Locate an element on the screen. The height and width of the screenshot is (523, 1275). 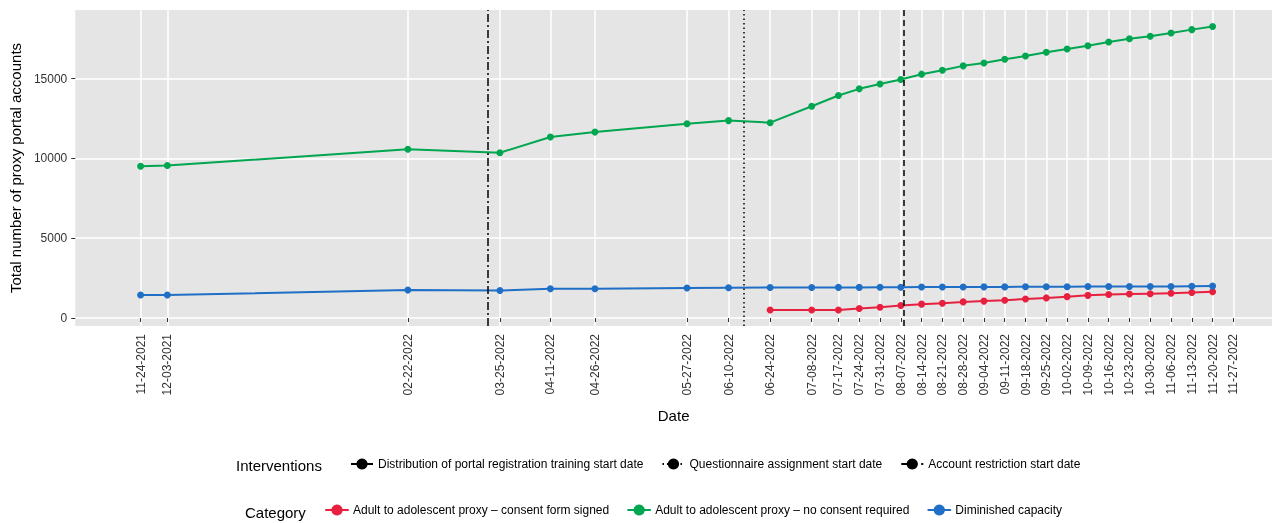
x-axis-title: Date is located at coordinates (673, 415).